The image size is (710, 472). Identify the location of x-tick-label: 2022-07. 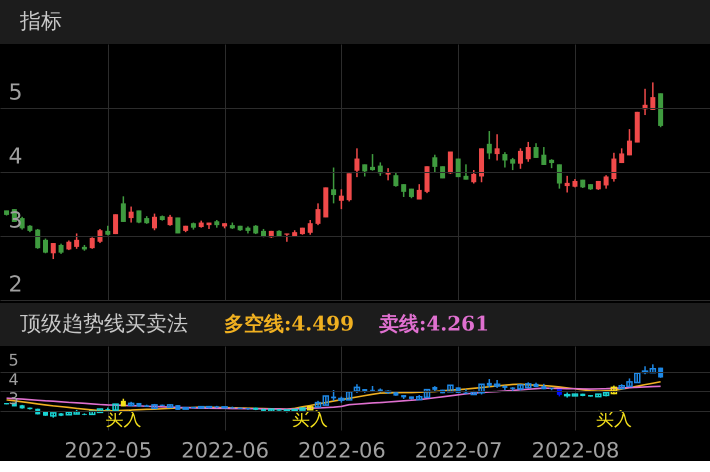
(458, 450).